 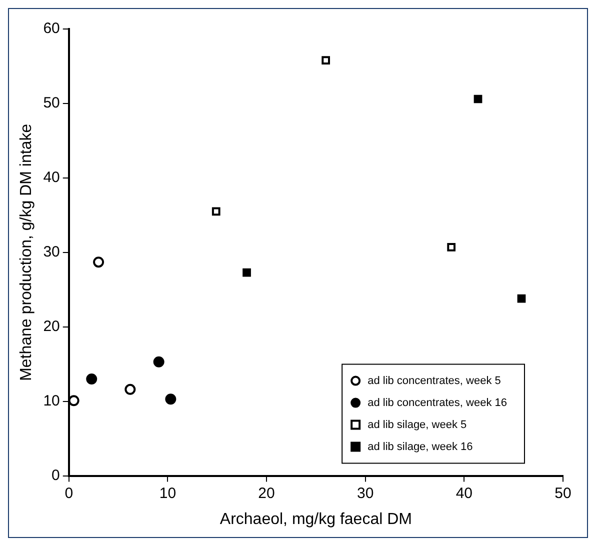 What do you see at coordinates (69, 493) in the screenshot?
I see `x-tick-label: 0` at bounding box center [69, 493].